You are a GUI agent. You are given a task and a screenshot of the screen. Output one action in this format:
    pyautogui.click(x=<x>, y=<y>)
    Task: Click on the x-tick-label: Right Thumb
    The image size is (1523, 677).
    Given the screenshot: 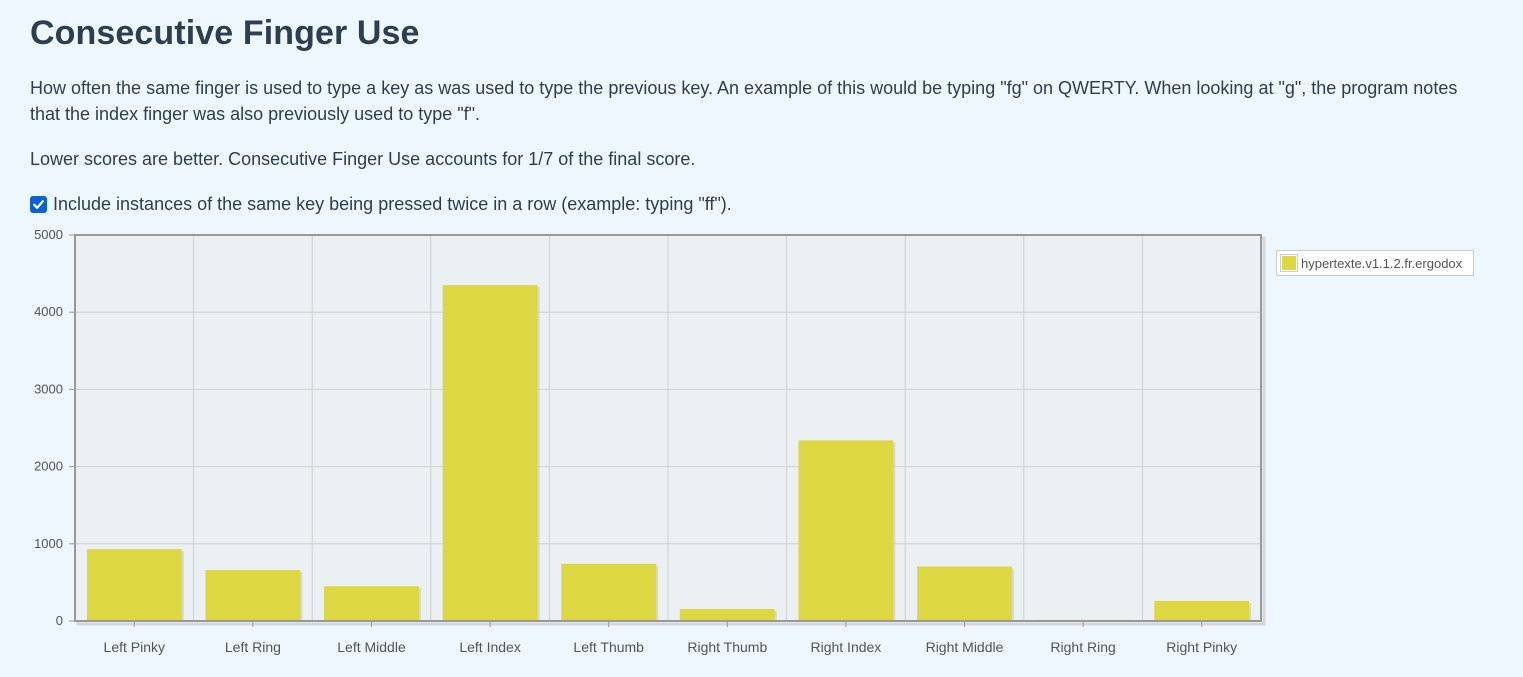 What is the action you would take?
    pyautogui.click(x=727, y=647)
    